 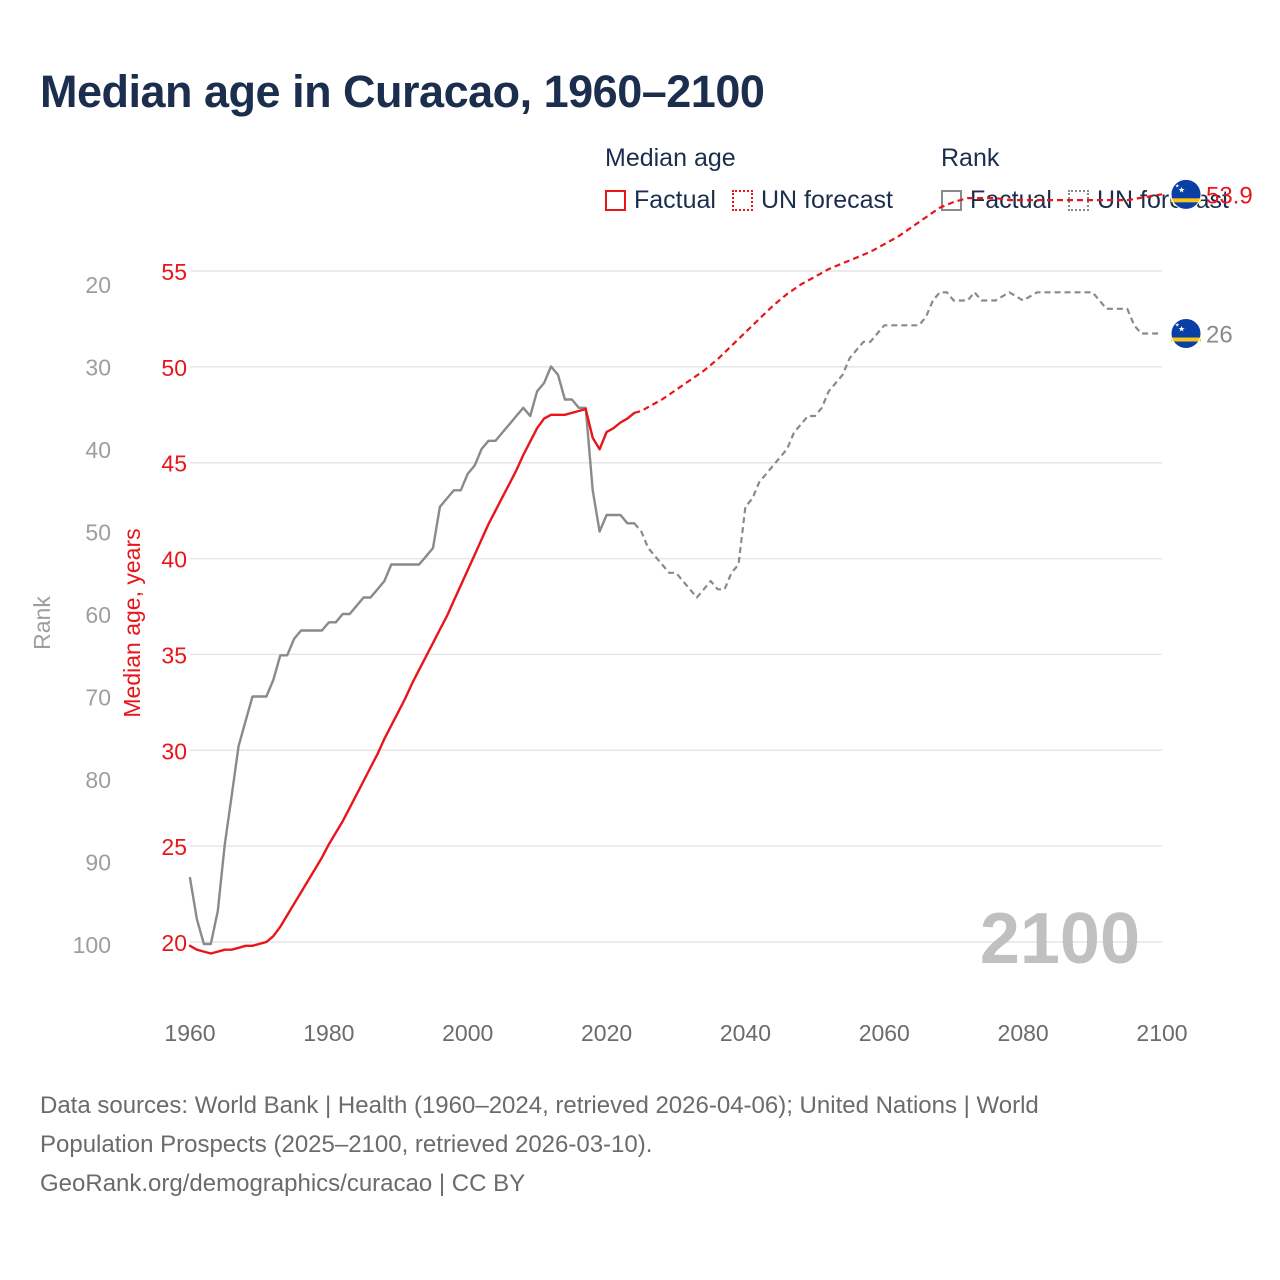 What do you see at coordinates (897, 445) in the screenshot?
I see `rank-un-forecast-line` at bounding box center [897, 445].